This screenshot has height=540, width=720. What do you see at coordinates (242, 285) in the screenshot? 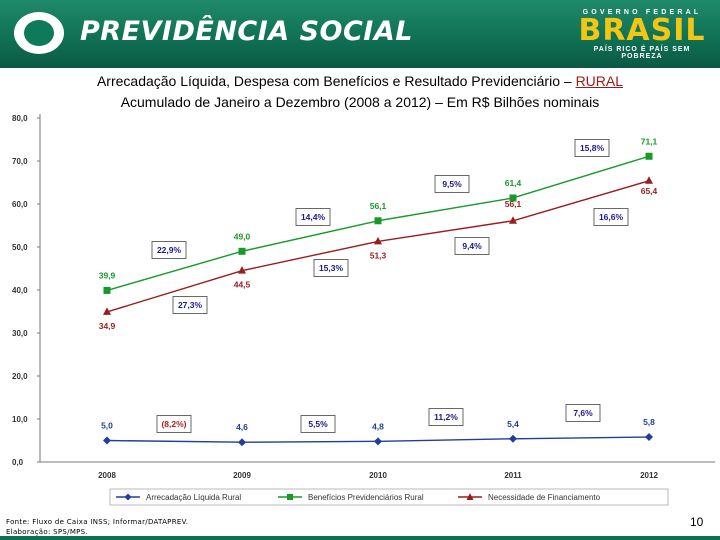
I see `data-label-2: 44,5` at bounding box center [242, 285].